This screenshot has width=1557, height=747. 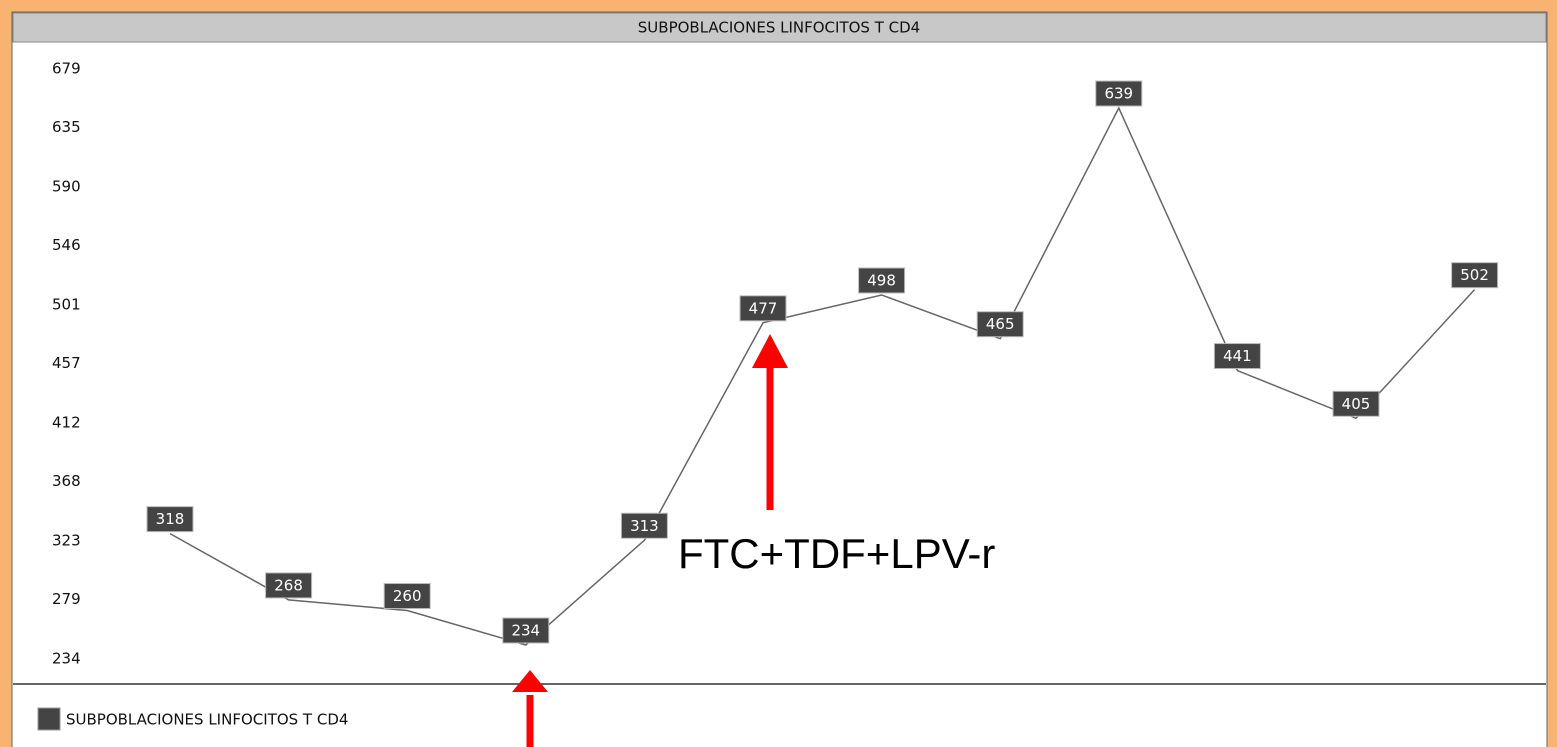 I want to click on value-label: 639, so click(x=1118, y=94).